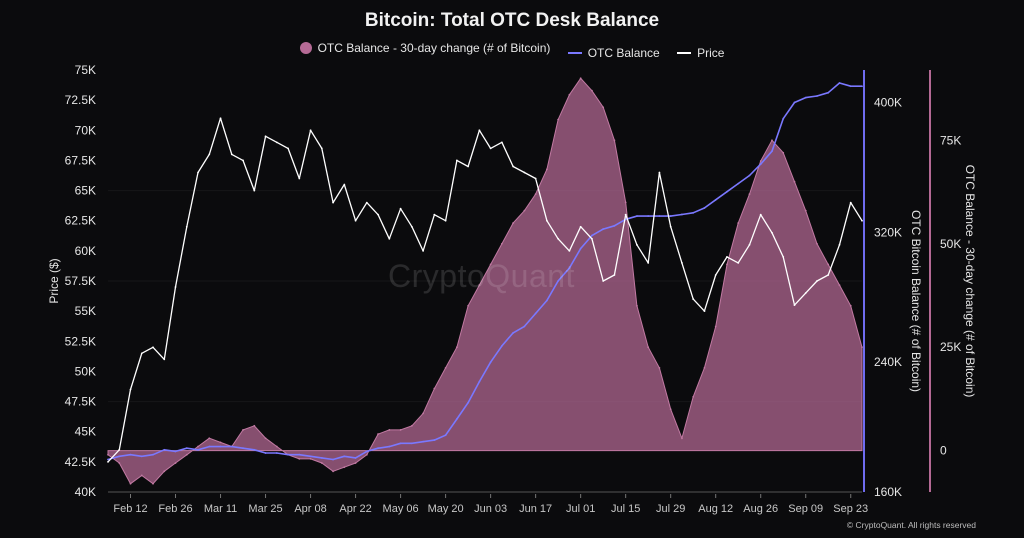  I want to click on otc-tick-label: 160K, so click(888, 492).